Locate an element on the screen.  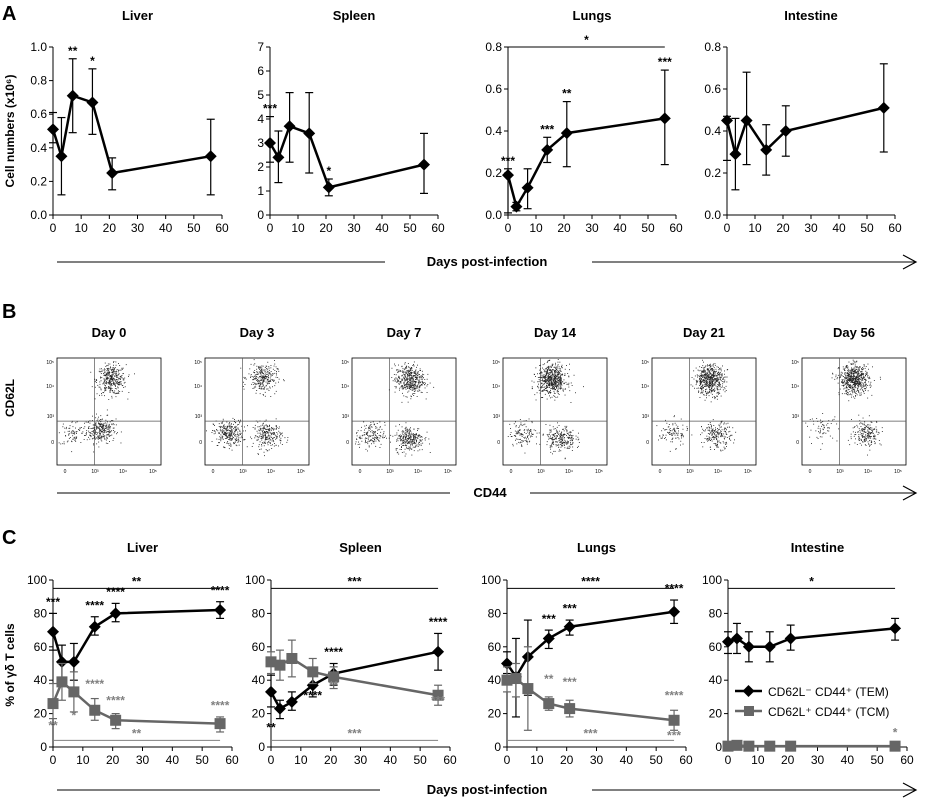
y-tick-label: 7 is located at coordinates (260, 47).